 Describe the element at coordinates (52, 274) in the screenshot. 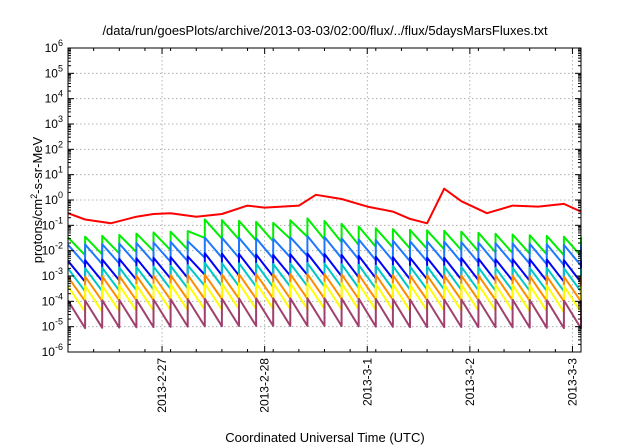

I see `y-tick-label: 10⁻³` at that location.